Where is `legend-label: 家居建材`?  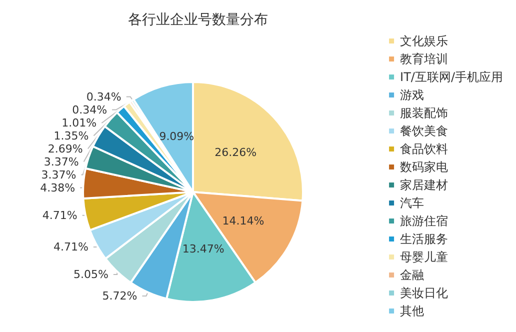 legend-label: 家居建材 is located at coordinates (424, 185).